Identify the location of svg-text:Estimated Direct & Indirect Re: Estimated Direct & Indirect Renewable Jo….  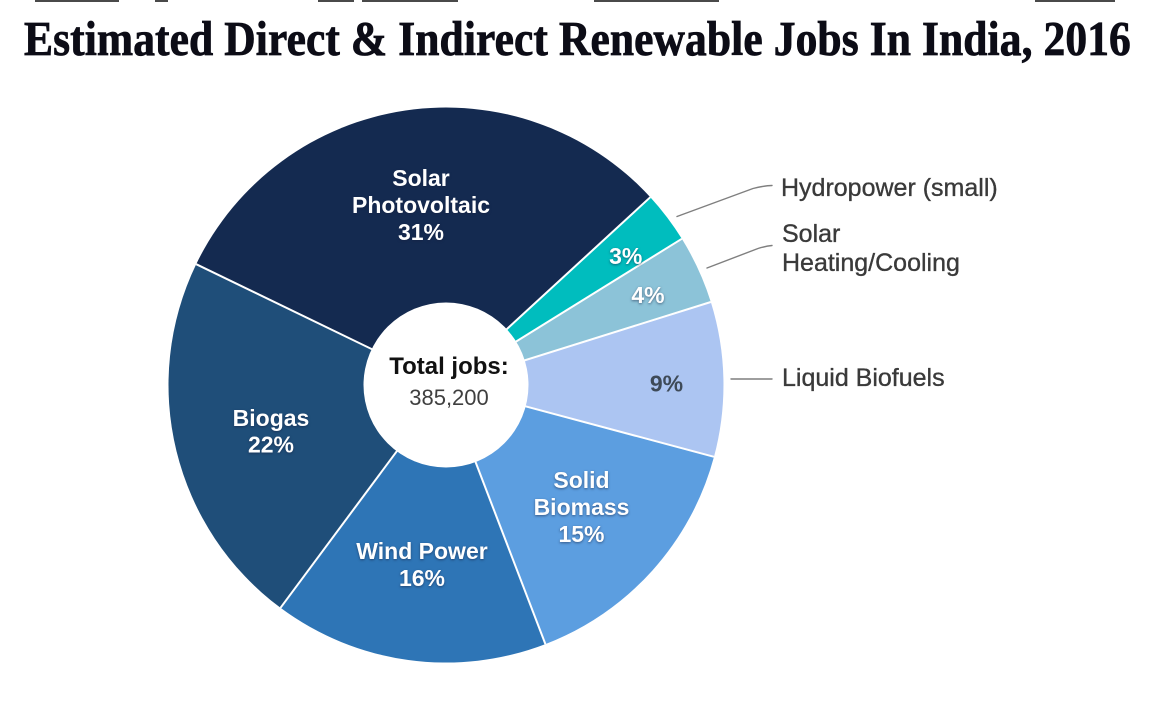
(577, 39).